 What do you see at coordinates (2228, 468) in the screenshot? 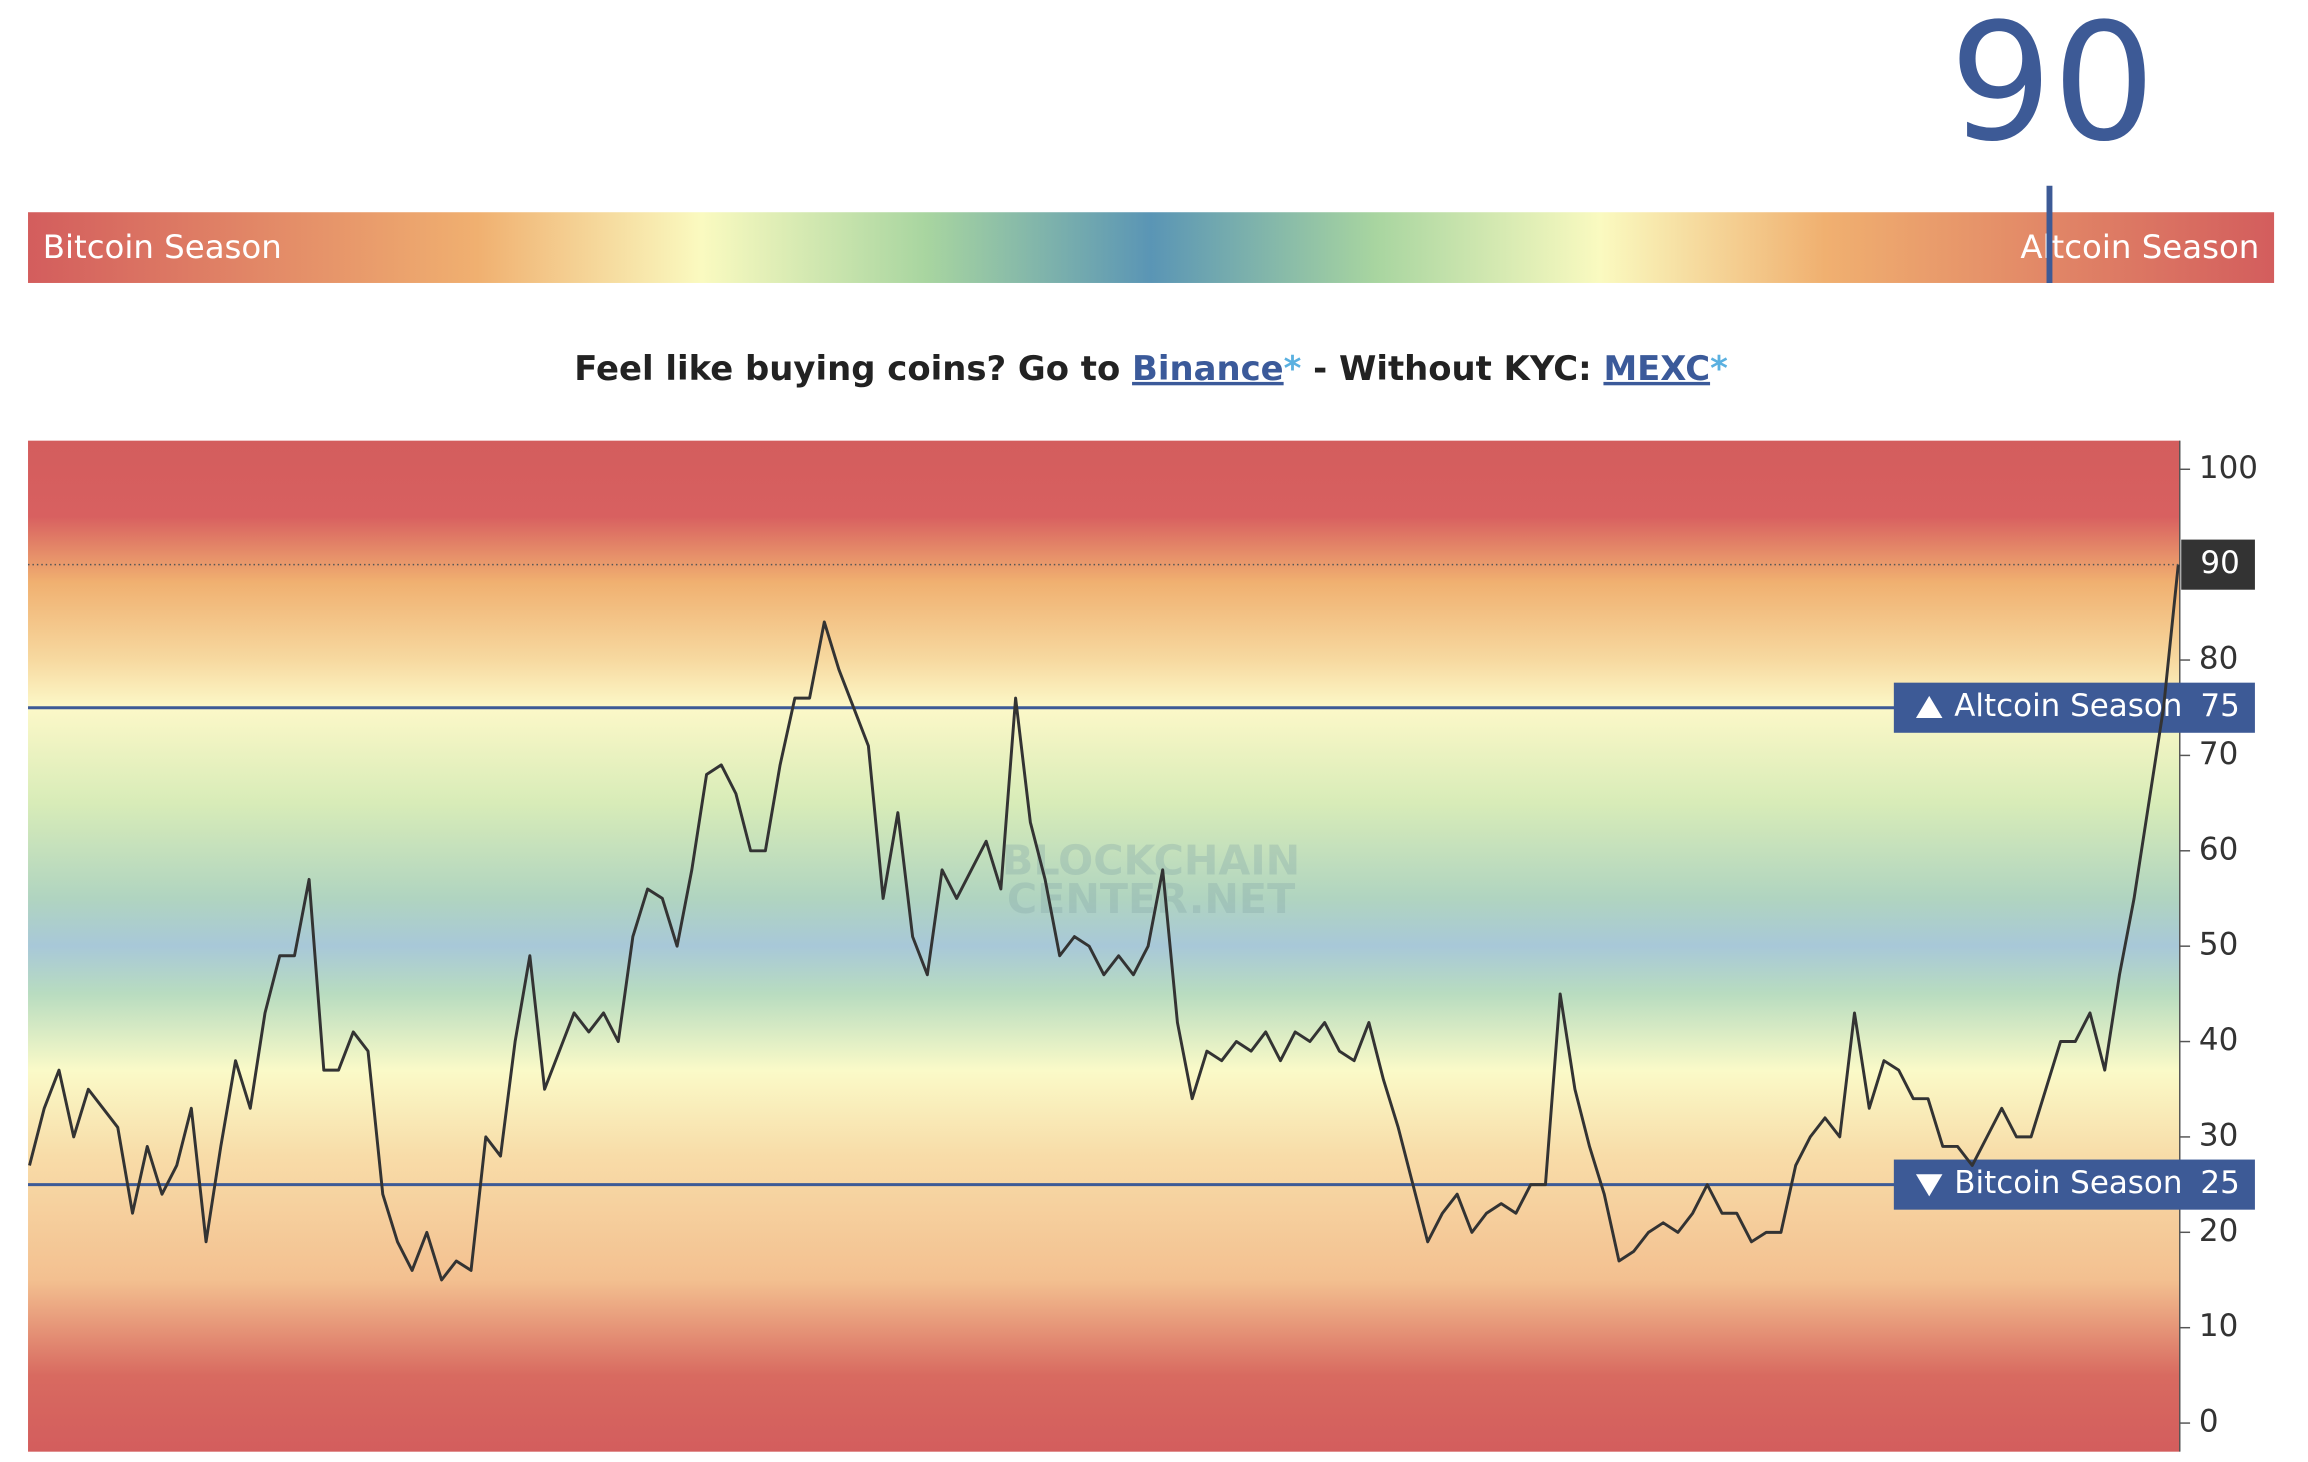
I see `y-tick-label: 100` at bounding box center [2228, 468].